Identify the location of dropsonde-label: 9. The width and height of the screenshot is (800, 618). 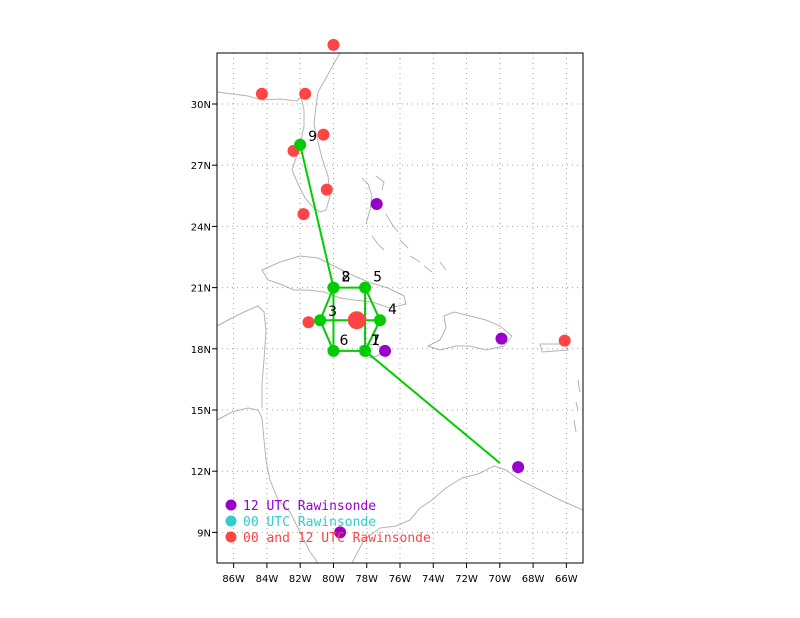
(312, 137).